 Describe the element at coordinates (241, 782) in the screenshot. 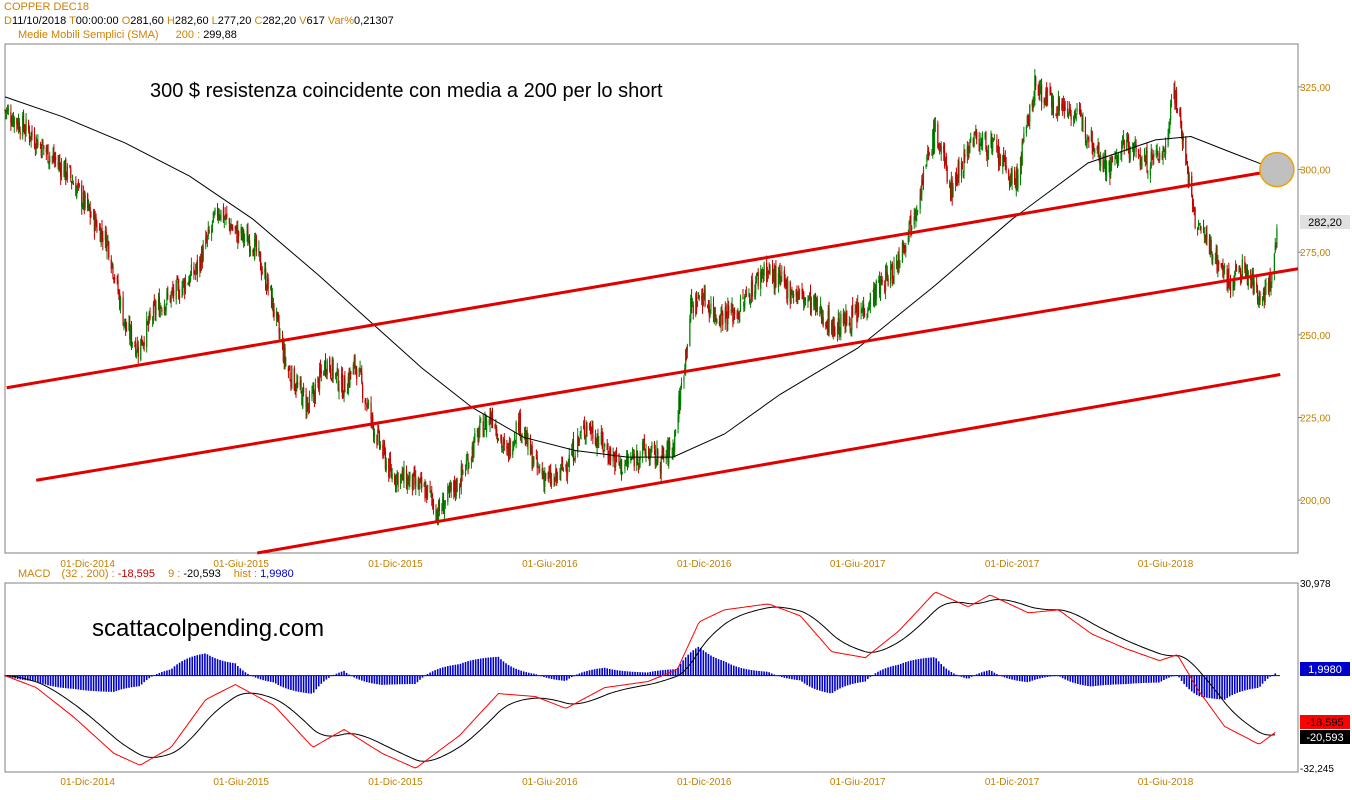

I see `macd-x-tick-label: 01-Giu-2015` at that location.